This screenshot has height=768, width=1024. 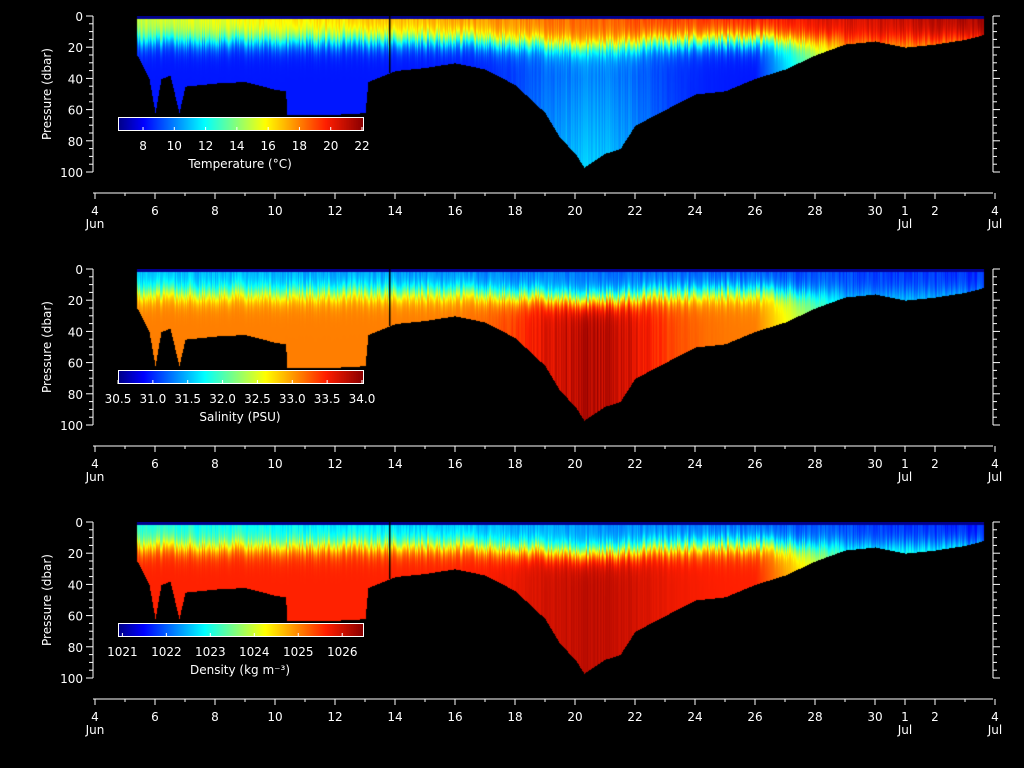 What do you see at coordinates (222, 399) in the screenshot?
I see `colorbar-tick-label: 32.0` at bounding box center [222, 399].